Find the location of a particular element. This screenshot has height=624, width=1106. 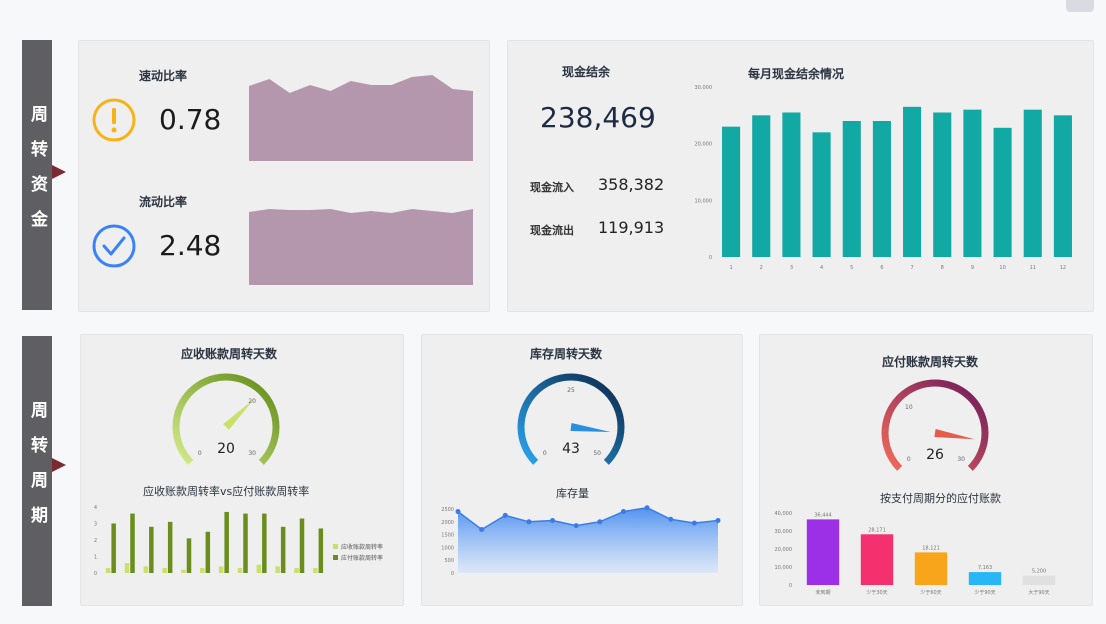

inventory-line is located at coordinates (588, 518).